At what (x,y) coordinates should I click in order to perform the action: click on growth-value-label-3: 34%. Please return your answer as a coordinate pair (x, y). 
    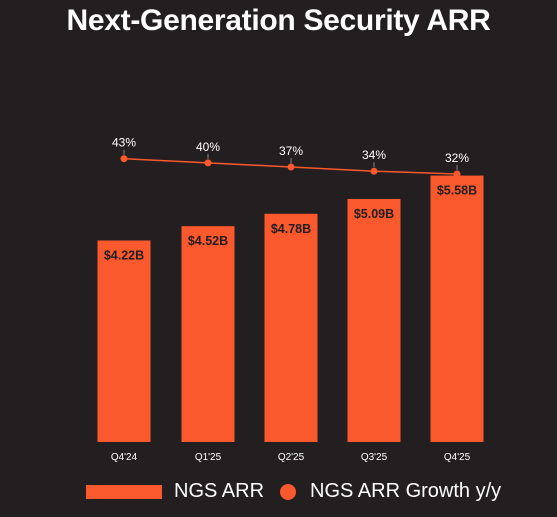
    Looking at the image, I should click on (374, 155).